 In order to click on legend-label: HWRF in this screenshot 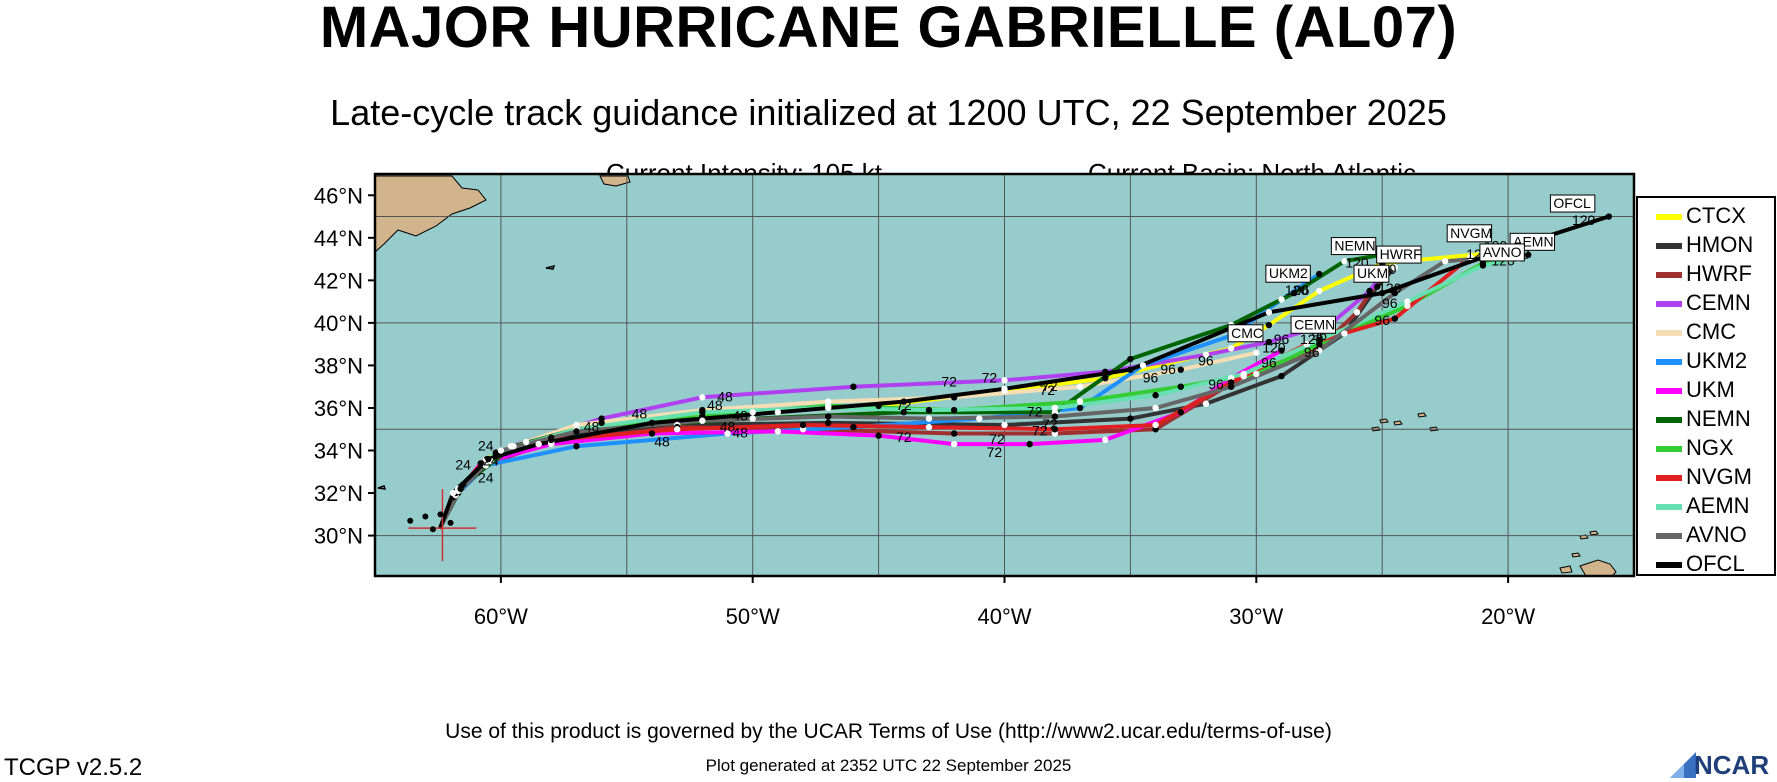, I will do `click(1719, 273)`.